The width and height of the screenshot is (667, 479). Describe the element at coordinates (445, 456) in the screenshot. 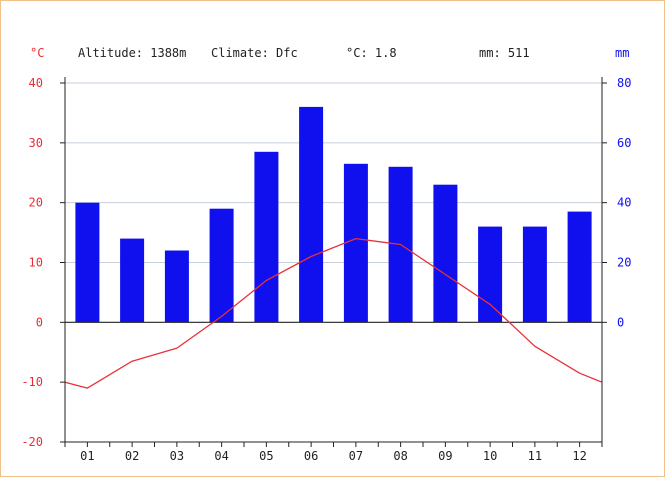

I see `x-tick-label: 09` at that location.